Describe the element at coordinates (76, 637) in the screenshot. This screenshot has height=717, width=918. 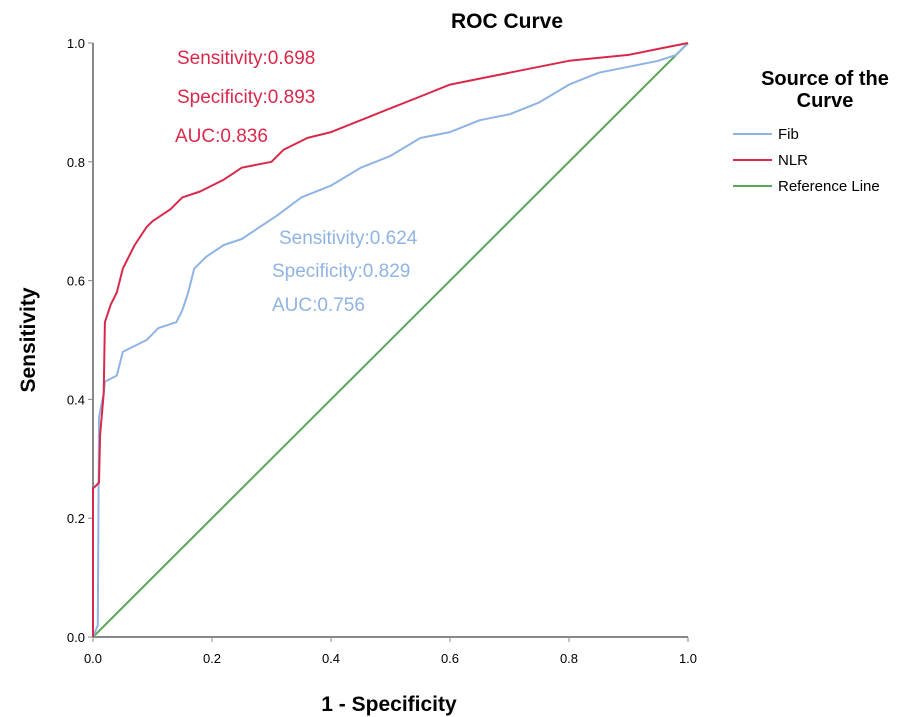
I see `y-tick-label: 0.0` at that location.